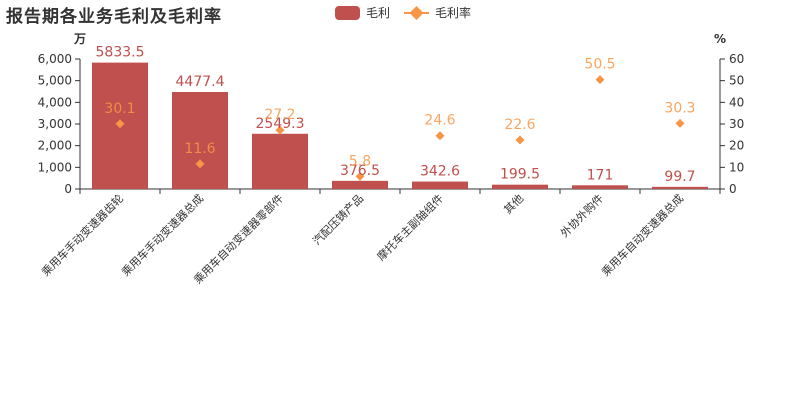  I want to click on y-right-tick-label: 20, so click(736, 146).